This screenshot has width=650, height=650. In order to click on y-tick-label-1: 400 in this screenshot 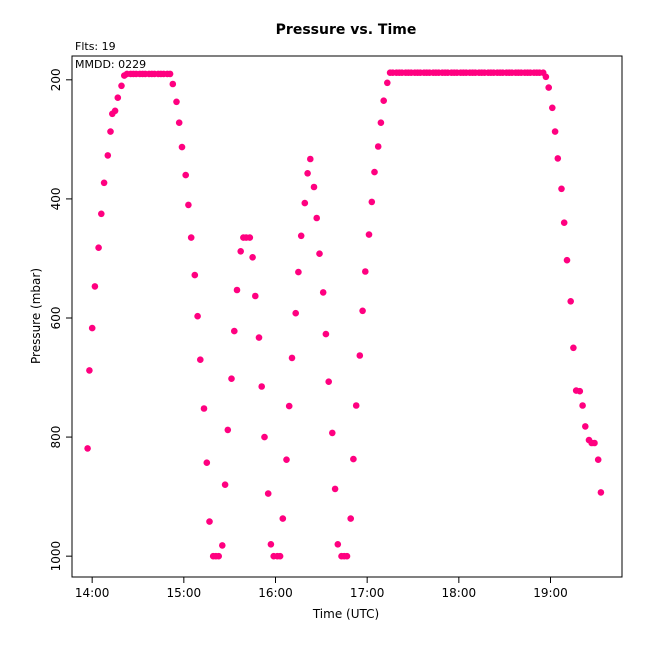, I will do `click(56, 198)`.